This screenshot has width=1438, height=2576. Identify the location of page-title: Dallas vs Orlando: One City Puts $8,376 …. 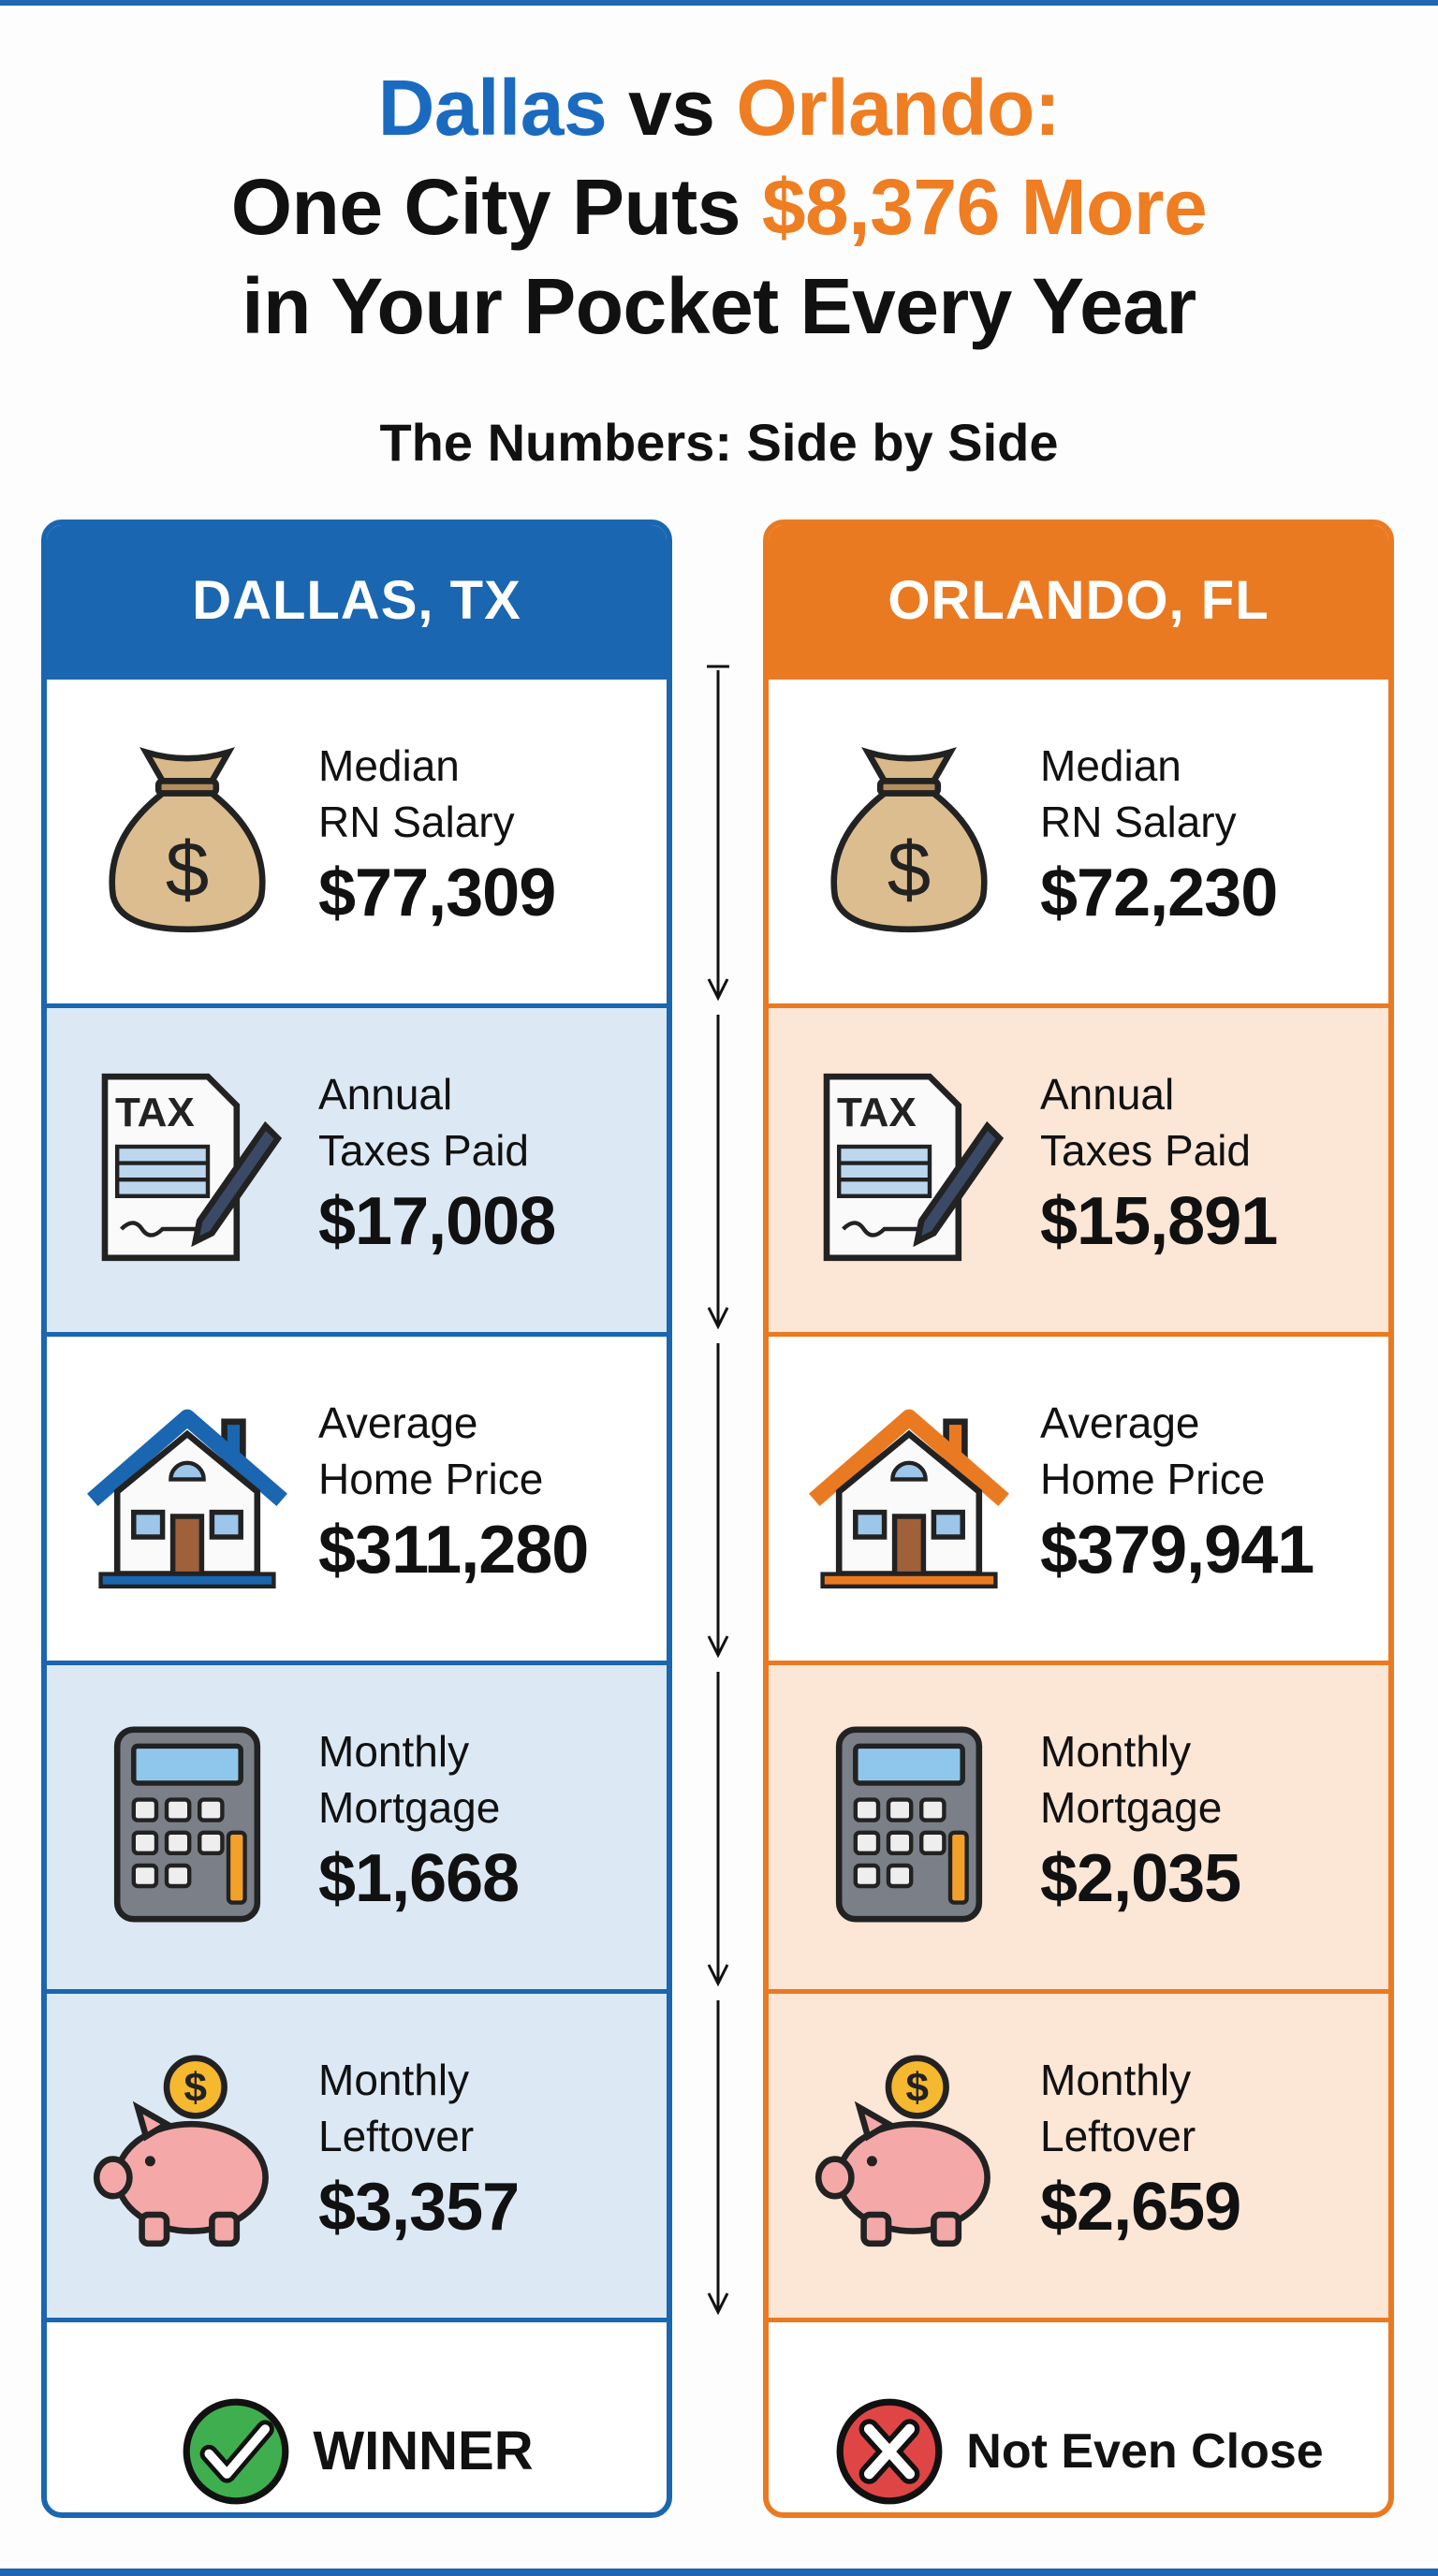
(719, 207).